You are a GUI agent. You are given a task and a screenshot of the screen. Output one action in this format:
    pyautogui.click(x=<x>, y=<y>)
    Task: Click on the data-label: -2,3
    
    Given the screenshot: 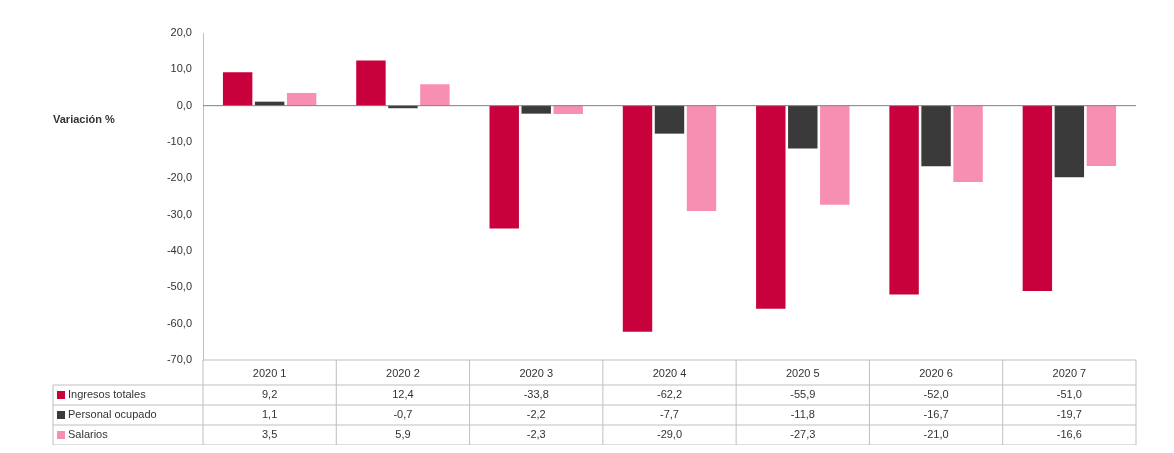 What is the action you would take?
    pyautogui.click(x=536, y=434)
    